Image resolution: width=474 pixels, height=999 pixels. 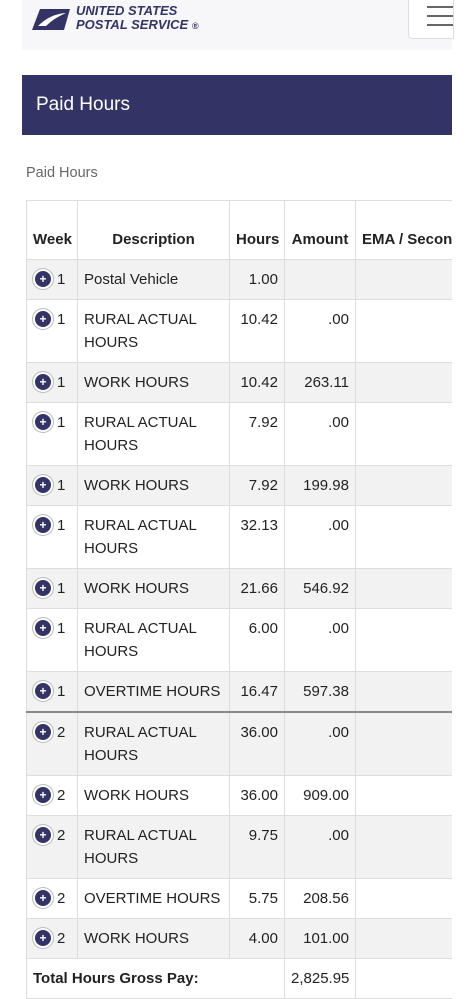 I want to click on total-label: Total Hours Gross Pay:, so click(x=155, y=978).